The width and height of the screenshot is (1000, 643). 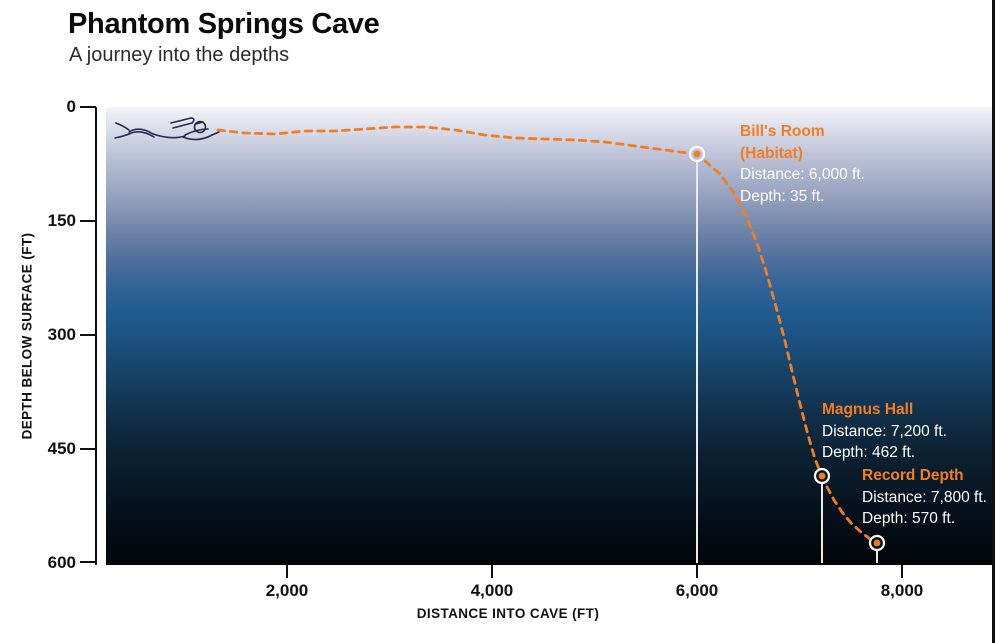 What do you see at coordinates (61, 220) in the screenshot?
I see `y-tick-label: 150` at bounding box center [61, 220].